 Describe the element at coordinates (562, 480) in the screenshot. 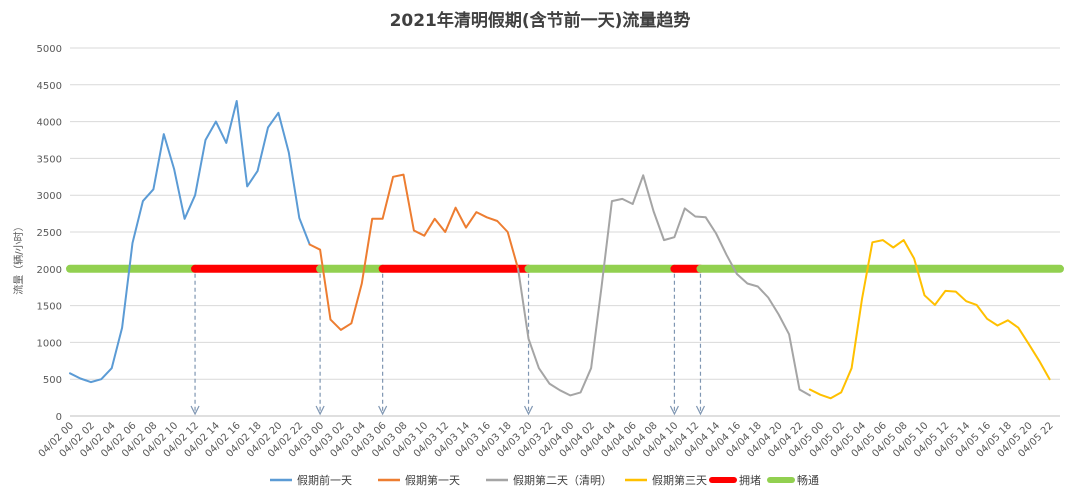

I see `legend-label: 假期第二天（清明）` at that location.